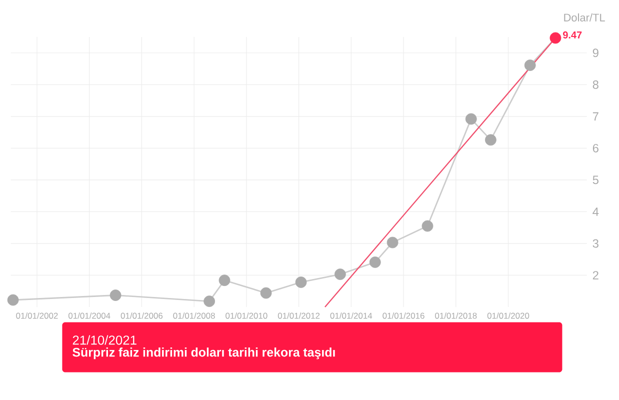 The height and width of the screenshot is (400, 619). Describe the element at coordinates (403, 315) in the screenshot. I see `x-tick-label: 01/01/2016` at that location.